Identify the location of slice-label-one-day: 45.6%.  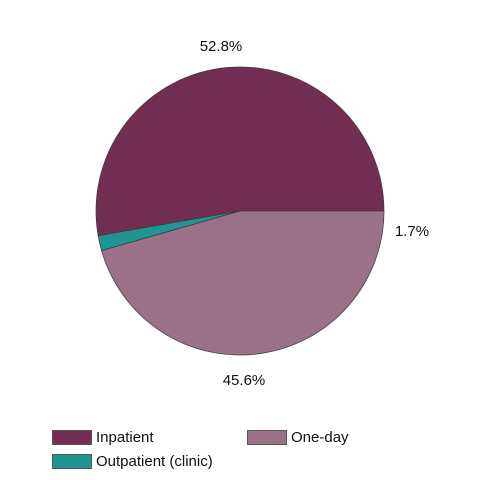
(244, 380).